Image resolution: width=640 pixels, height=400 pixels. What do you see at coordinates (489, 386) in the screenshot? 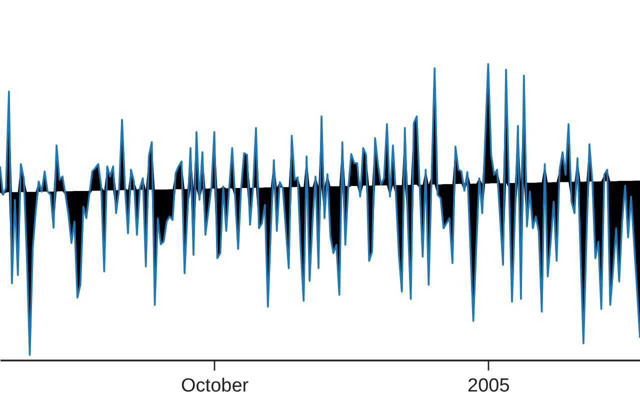
I see `x-tick-label: 2005` at bounding box center [489, 386].